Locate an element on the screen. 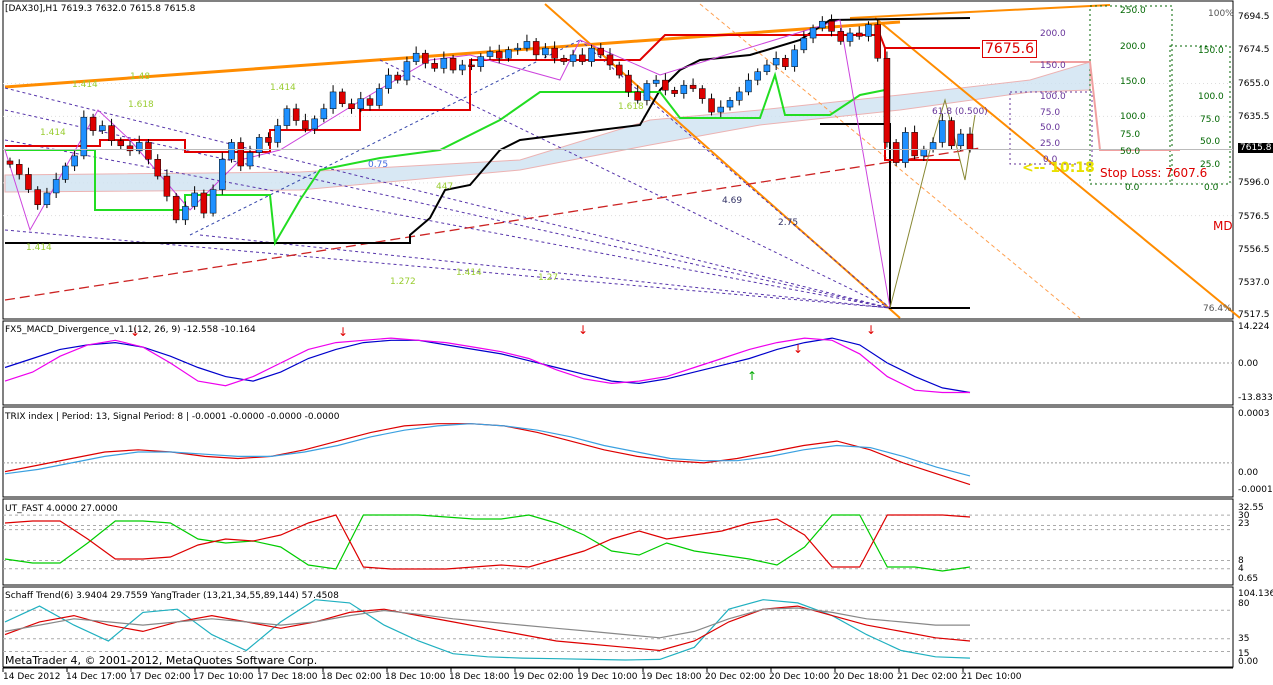  series-line-red is located at coordinates (487, 542).